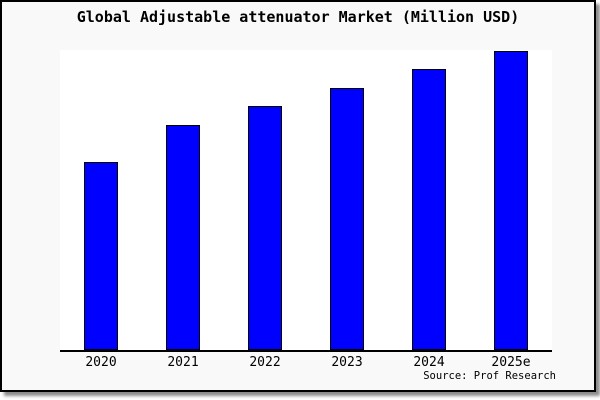 The height and width of the screenshot is (400, 600). I want to click on x-tick-label: 2021, so click(183, 362).